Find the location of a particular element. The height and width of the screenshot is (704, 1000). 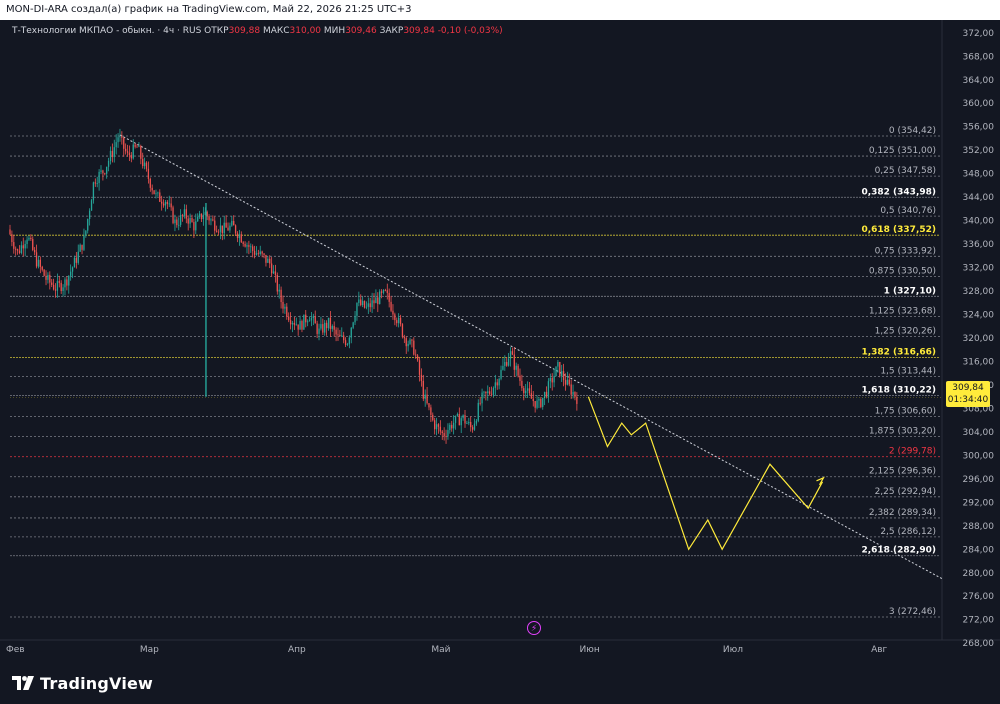

fib-level-label: 1,618 (310,22) is located at coordinates (898, 390).